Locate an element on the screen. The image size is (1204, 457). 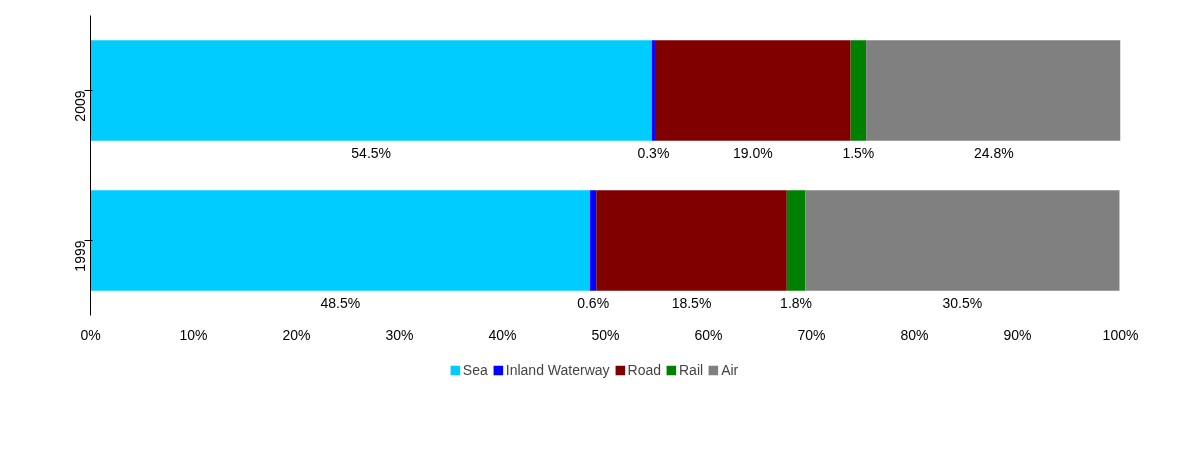
data-label: 1.8% is located at coordinates (796, 303).